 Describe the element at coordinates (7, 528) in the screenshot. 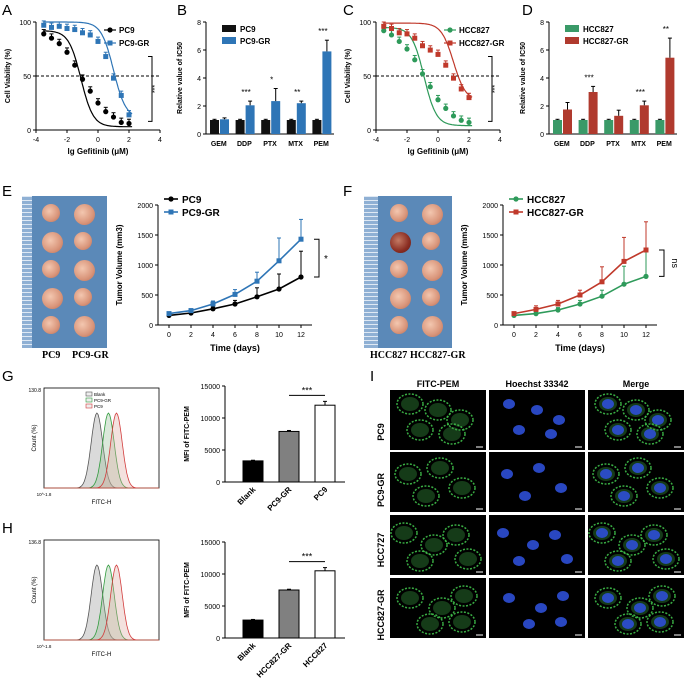

I see `panel-label-h: H` at that location.